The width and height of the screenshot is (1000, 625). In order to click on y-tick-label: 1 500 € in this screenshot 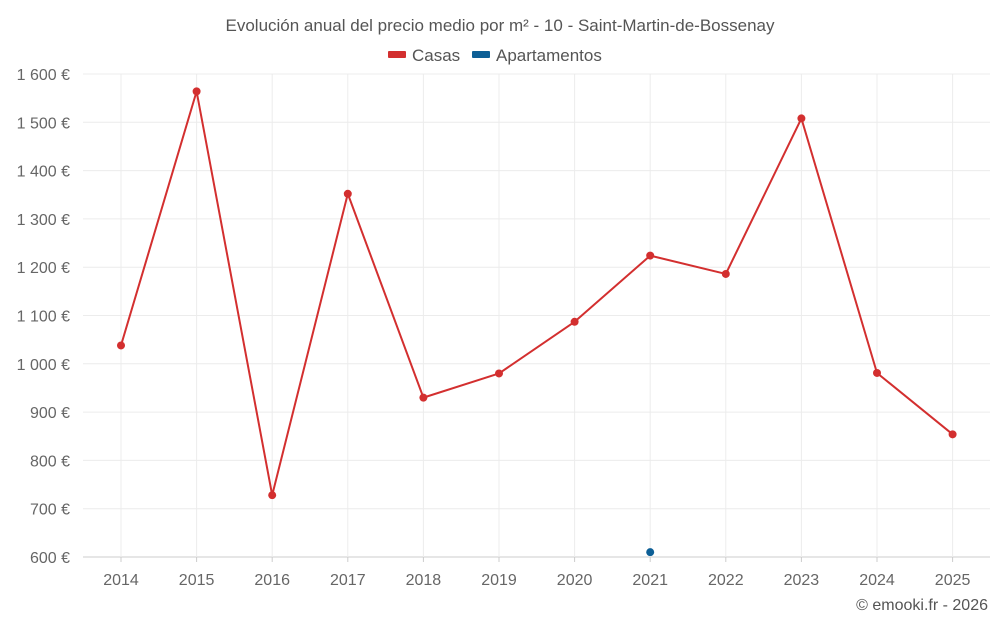, I will do `click(43, 123)`.